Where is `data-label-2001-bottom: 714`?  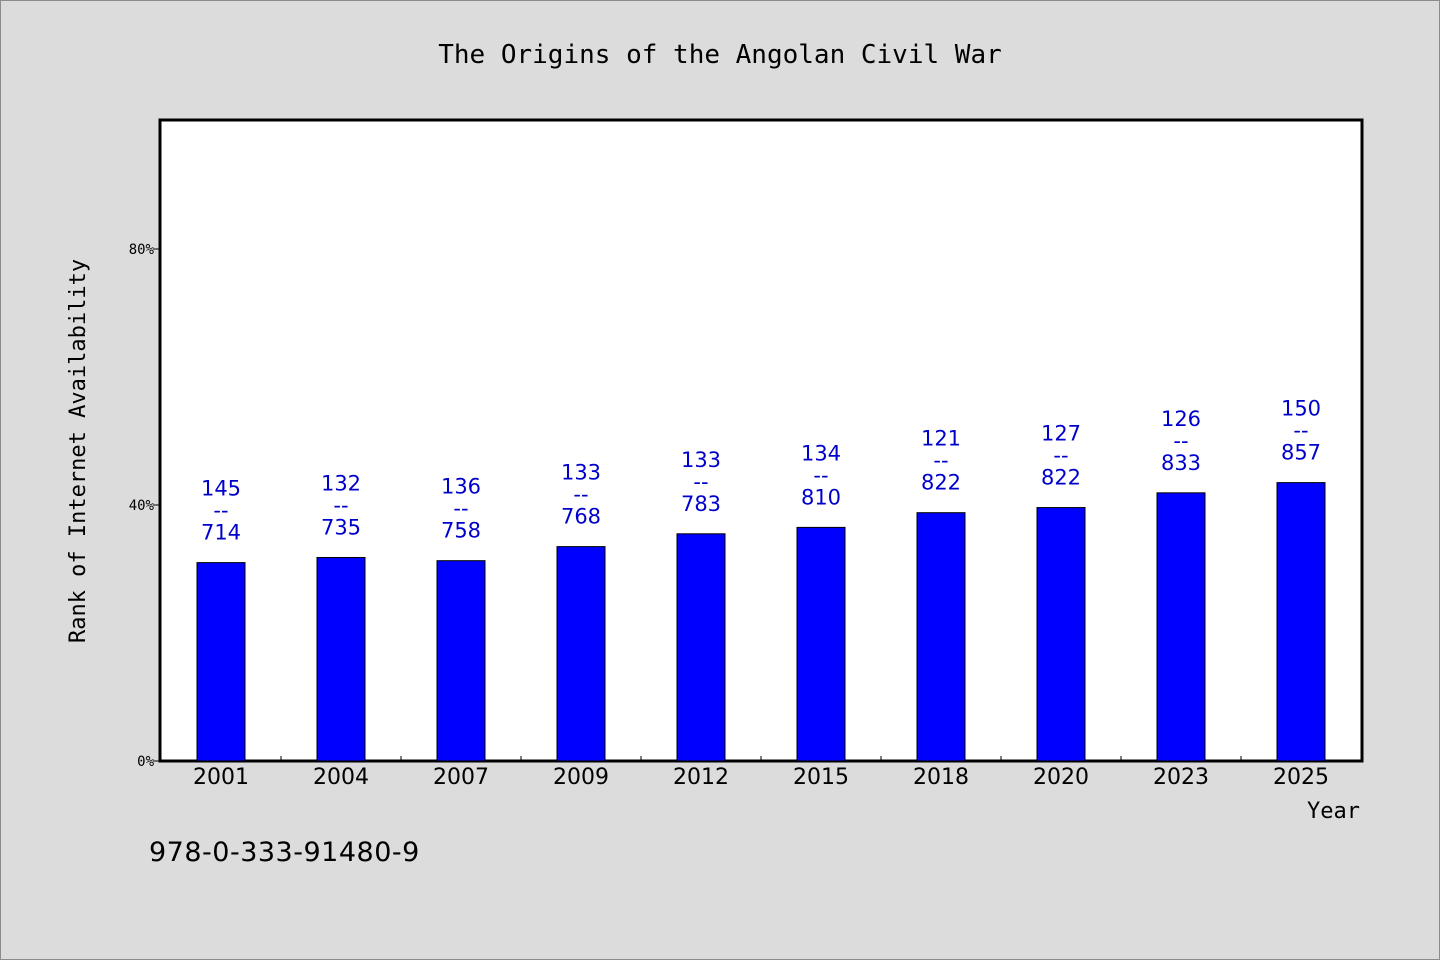 data-label-2001-bottom: 714 is located at coordinates (221, 533).